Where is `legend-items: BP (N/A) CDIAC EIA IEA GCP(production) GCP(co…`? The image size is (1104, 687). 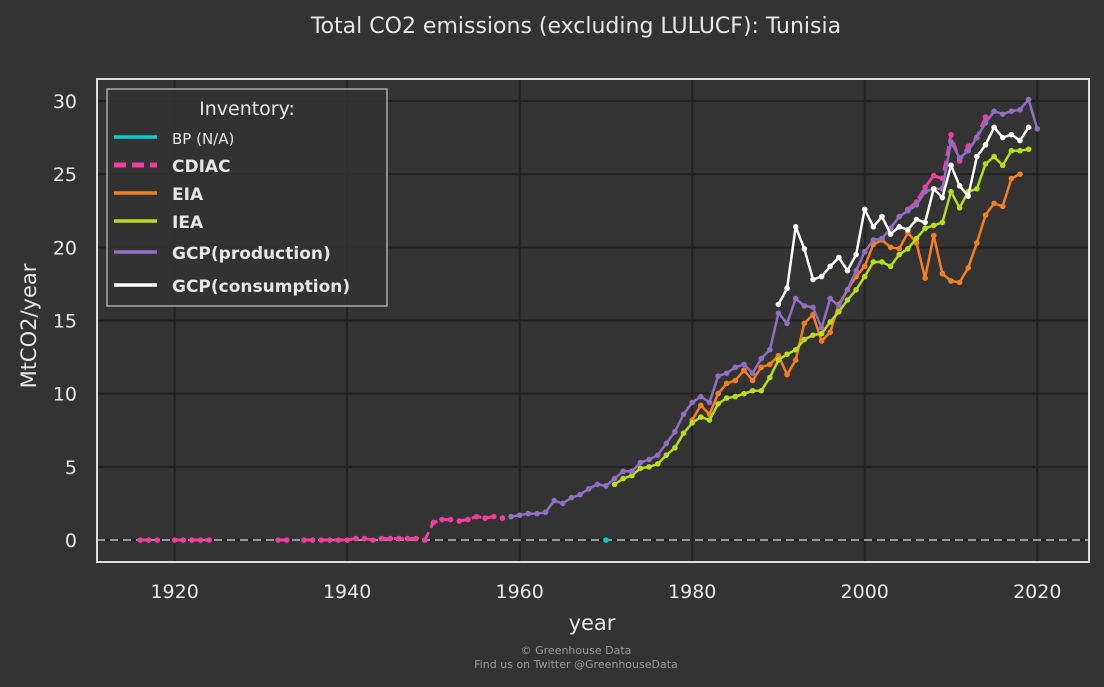 legend-items: BP (N/A) CDIAC EIA IEA GCP(production) GCP(co… is located at coordinates (232, 213).